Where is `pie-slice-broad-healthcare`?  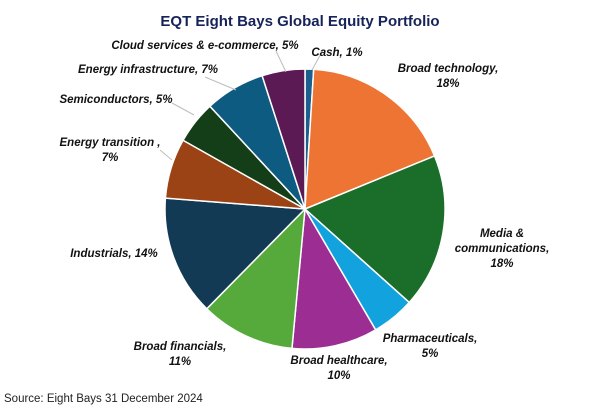 pie-slice-broad-healthcare is located at coordinates (334, 278).